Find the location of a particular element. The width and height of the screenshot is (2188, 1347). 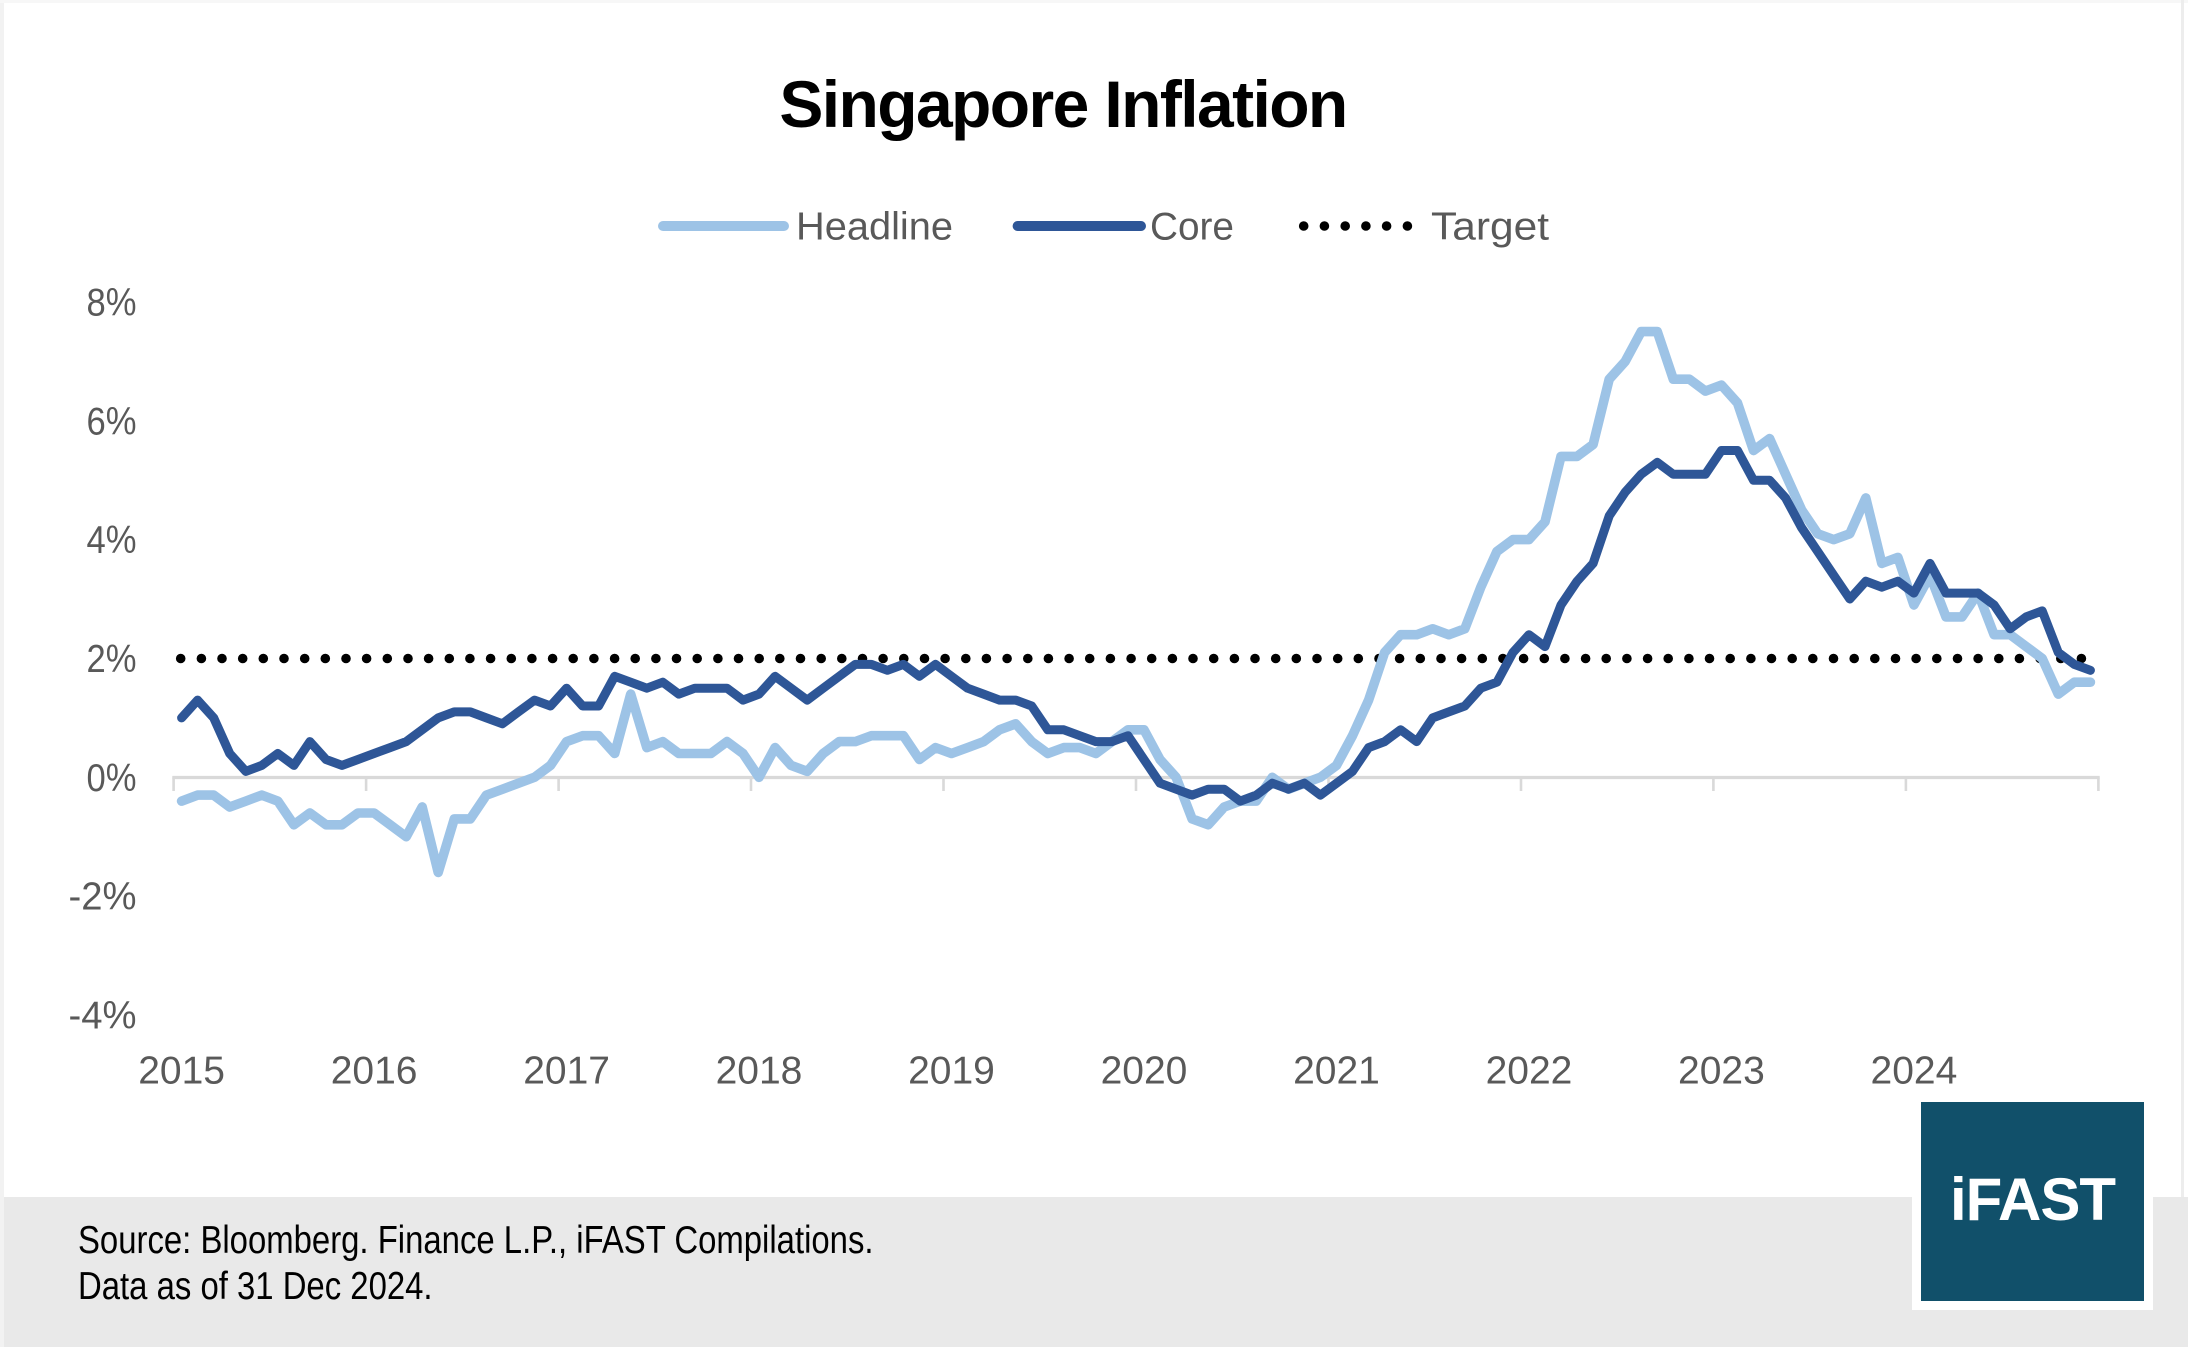

svg-text: 2021 is located at coordinates (1336, 1071).